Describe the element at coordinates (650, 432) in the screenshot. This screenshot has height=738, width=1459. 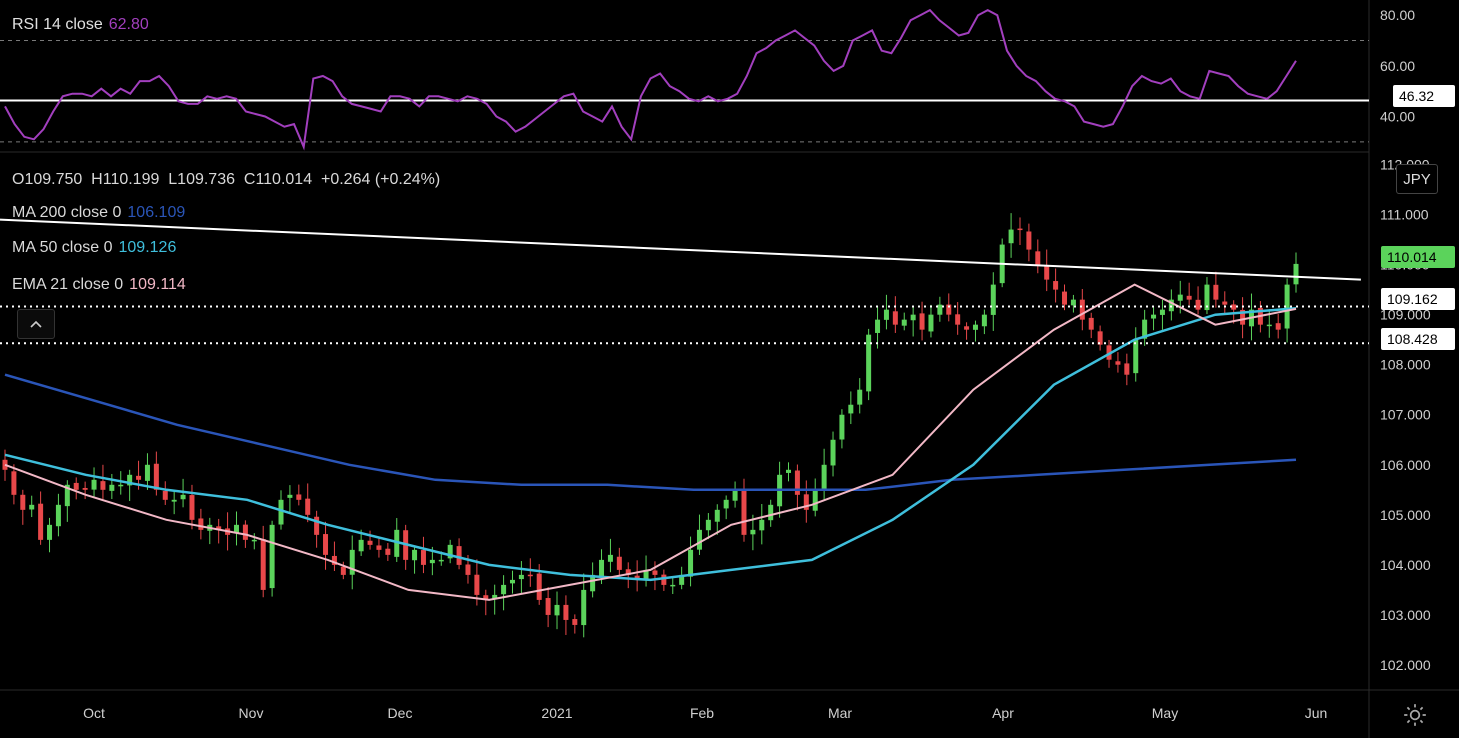
I see `ma200-line` at that location.